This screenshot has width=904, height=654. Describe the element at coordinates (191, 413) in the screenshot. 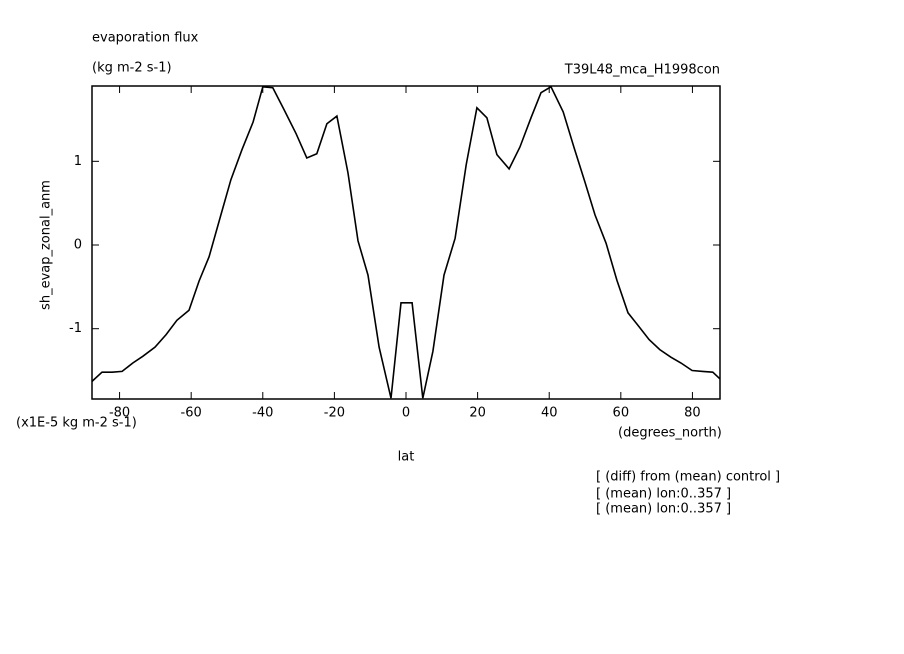

I see `x-tick-label: -60` at that location.